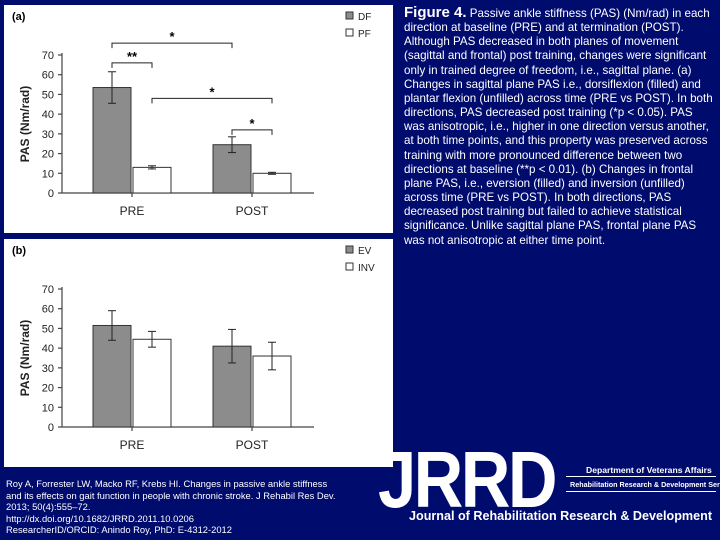  I want to click on panel-label: (b), so click(19, 251).